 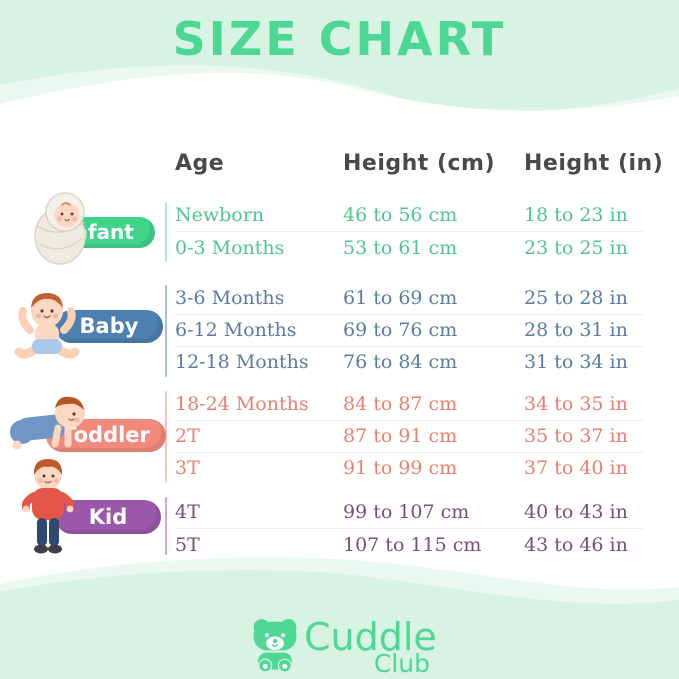 What do you see at coordinates (400, 436) in the screenshot?
I see `height-cm-cell: 87 to 91 cm` at bounding box center [400, 436].